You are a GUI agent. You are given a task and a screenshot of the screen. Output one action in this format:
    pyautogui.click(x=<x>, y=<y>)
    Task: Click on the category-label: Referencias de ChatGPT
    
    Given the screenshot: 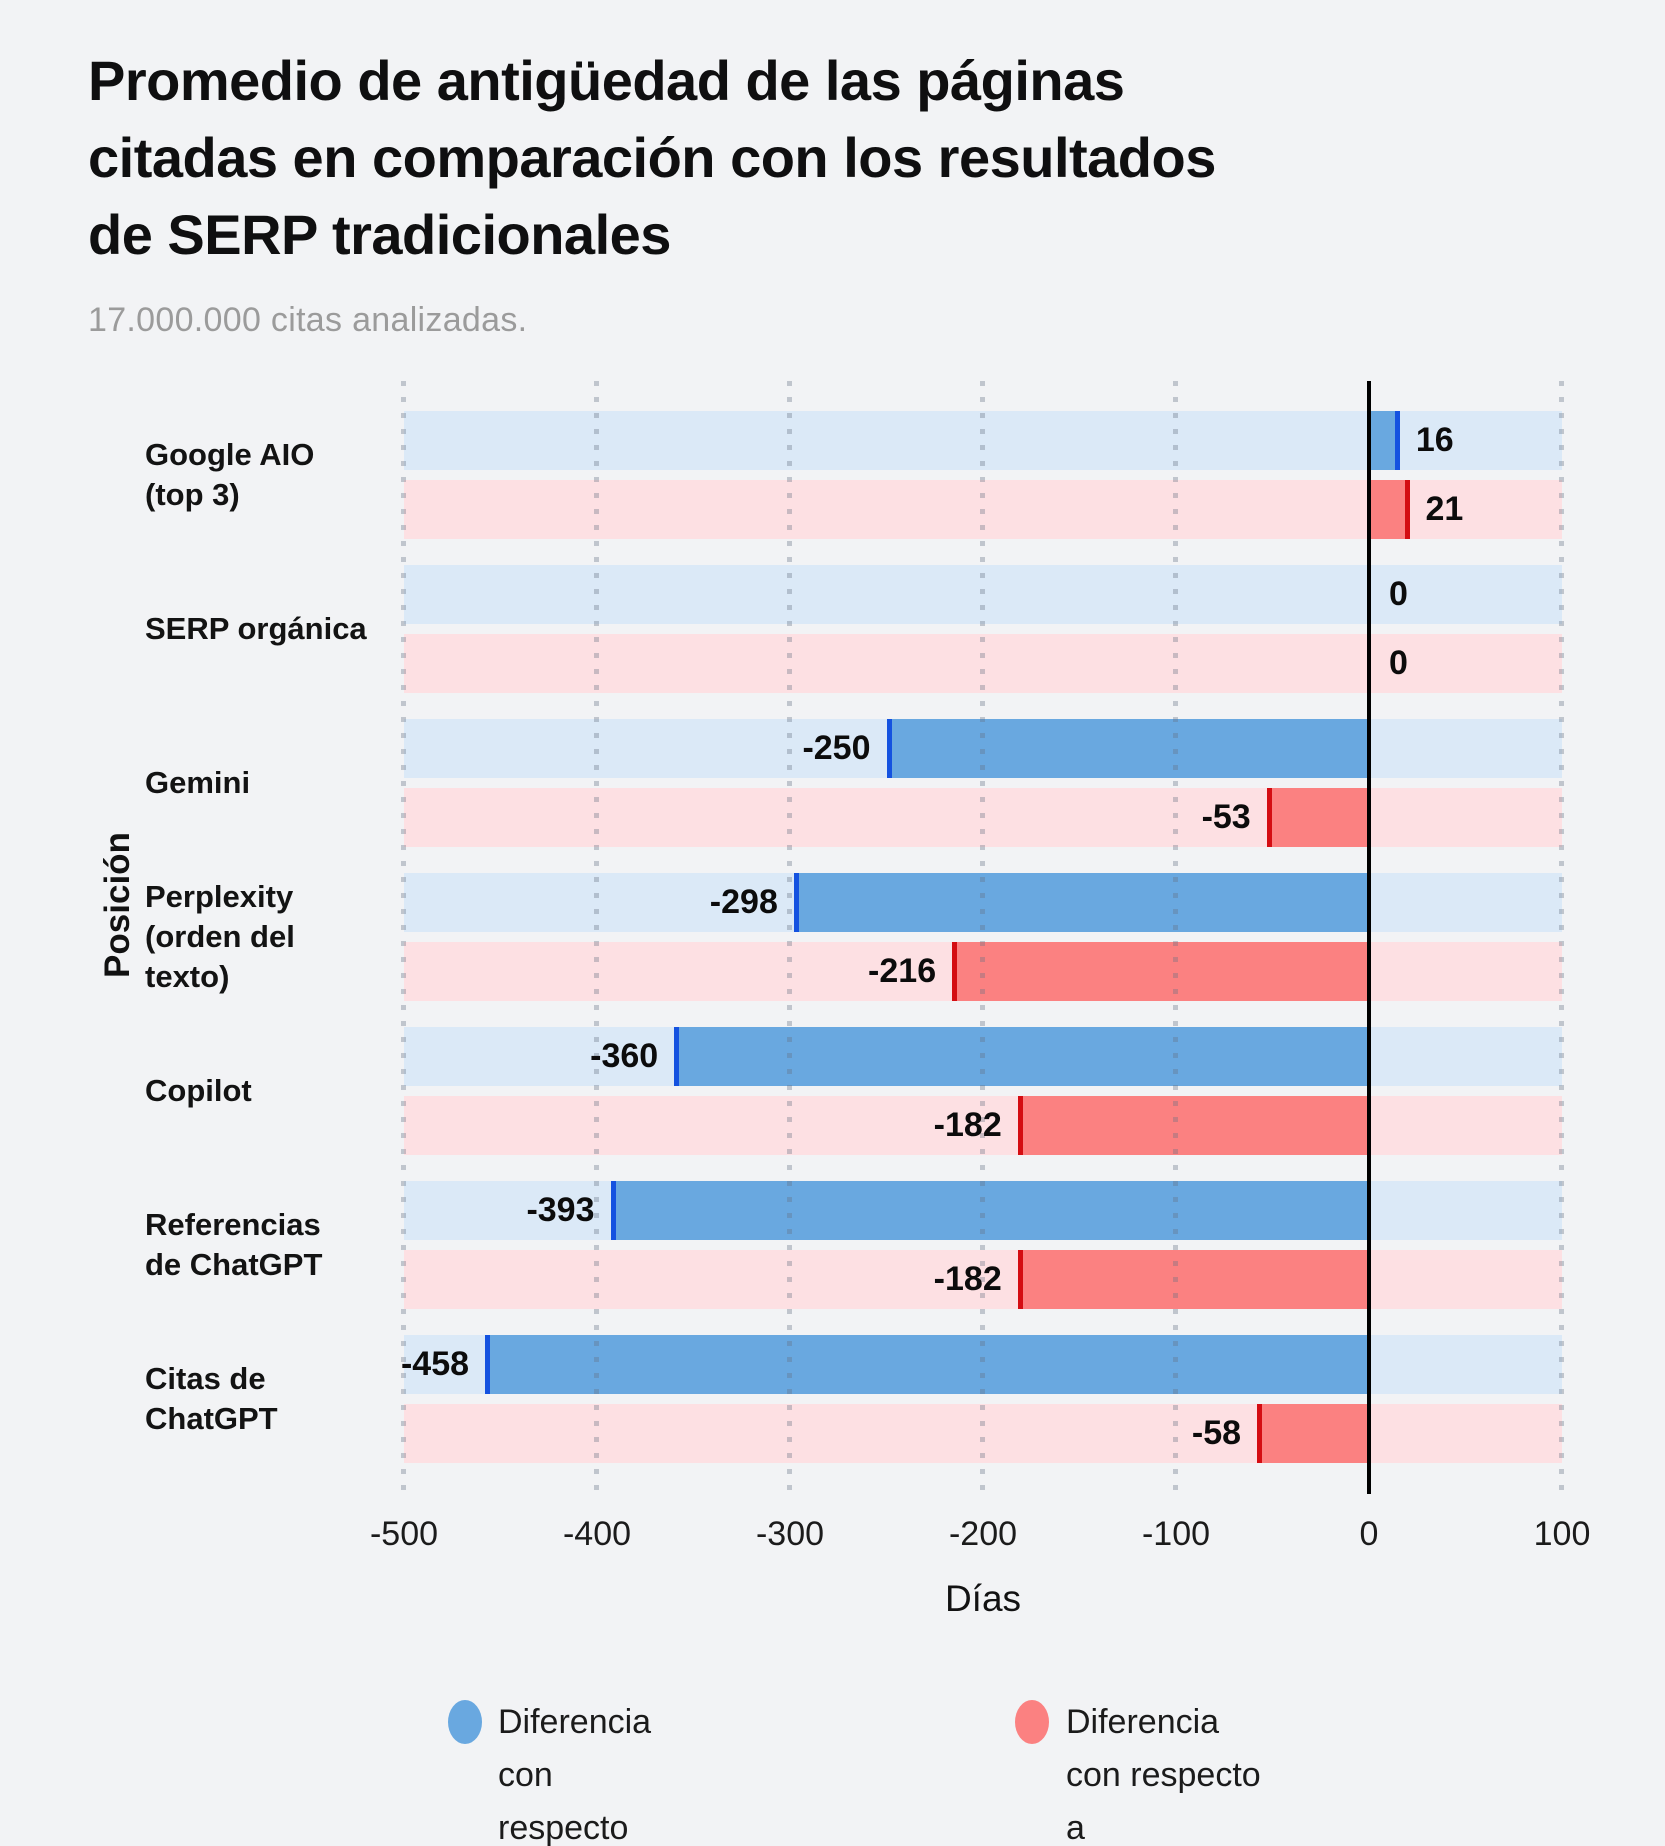 What is the action you would take?
    pyautogui.click(x=234, y=1244)
    